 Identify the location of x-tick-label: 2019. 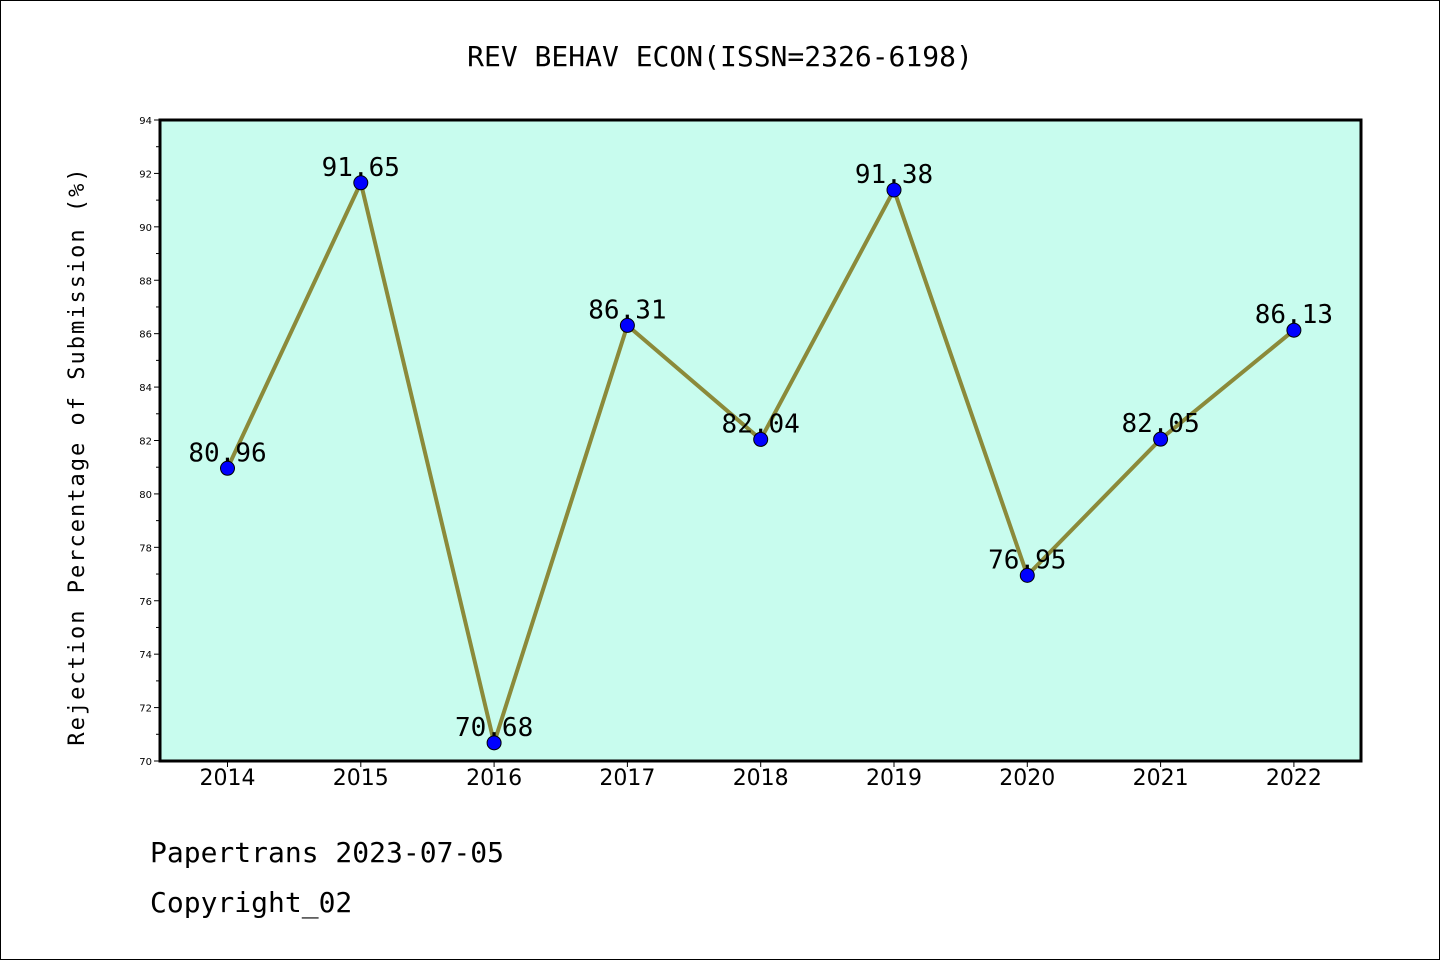
(894, 778).